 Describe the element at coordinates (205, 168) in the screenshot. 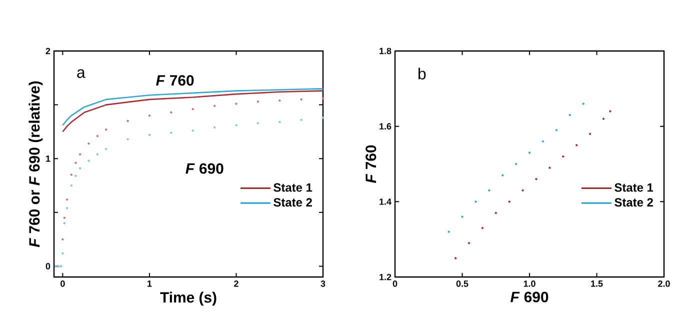

I see `annotation: F 690` at that location.